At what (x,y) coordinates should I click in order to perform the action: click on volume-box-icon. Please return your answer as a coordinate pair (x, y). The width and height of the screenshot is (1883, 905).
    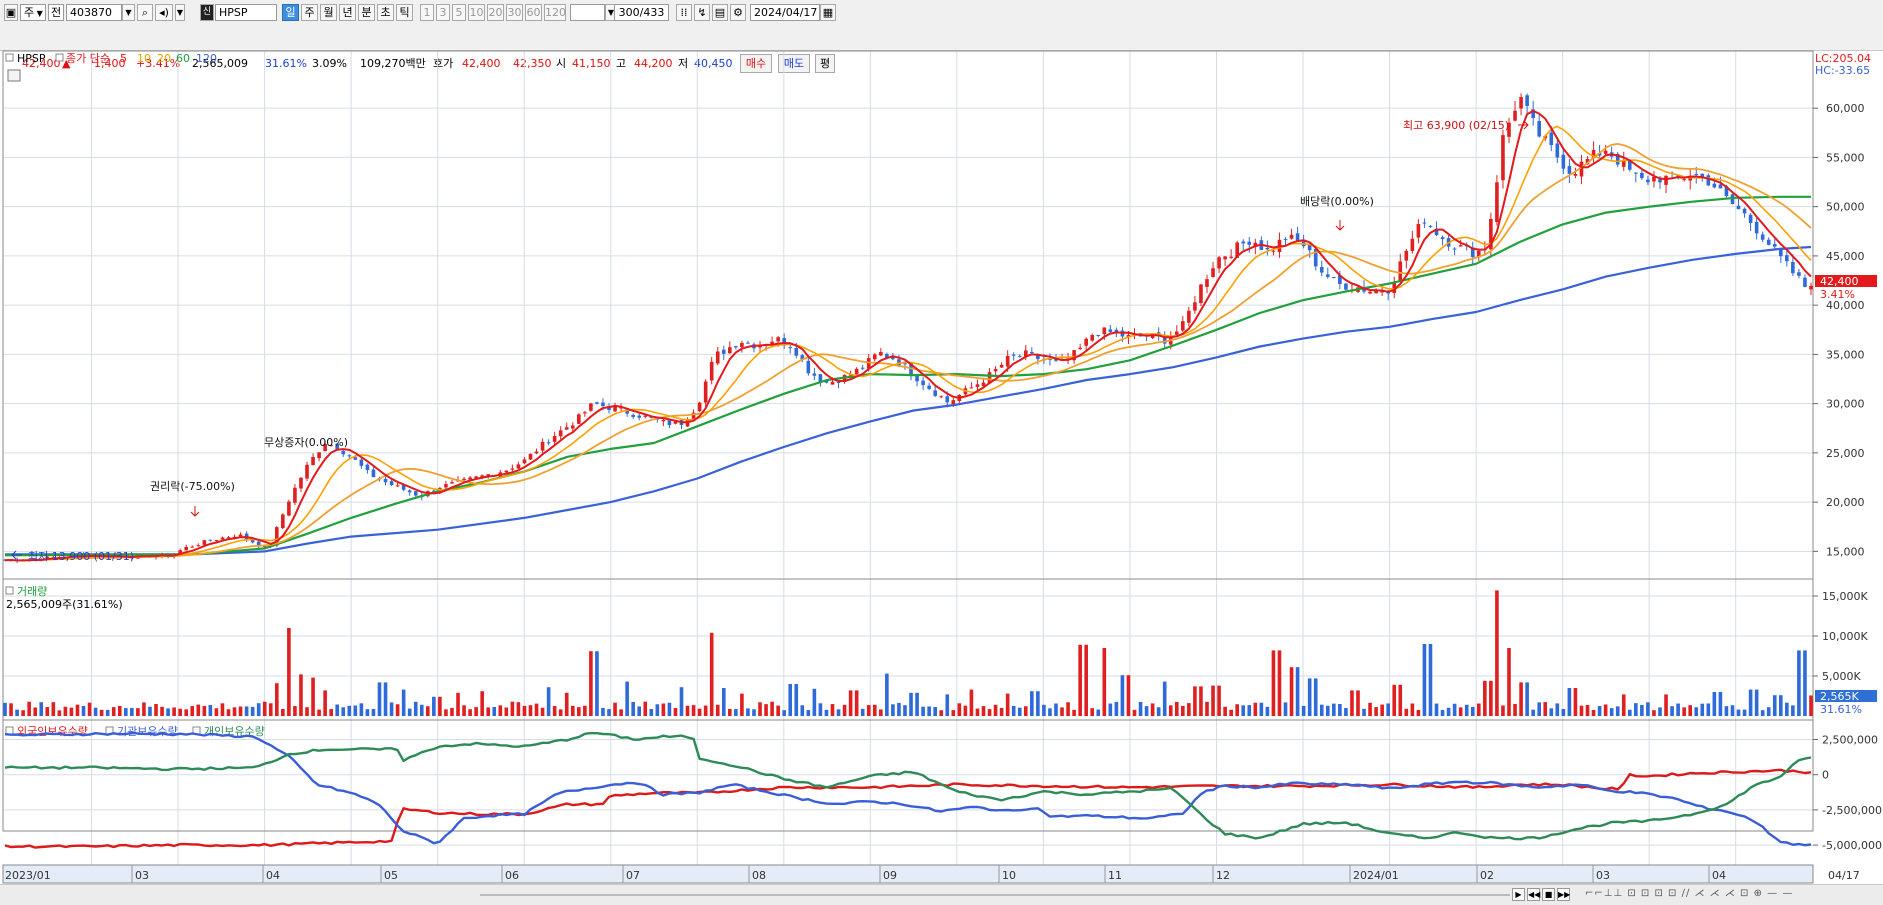
    Looking at the image, I should click on (9, 590).